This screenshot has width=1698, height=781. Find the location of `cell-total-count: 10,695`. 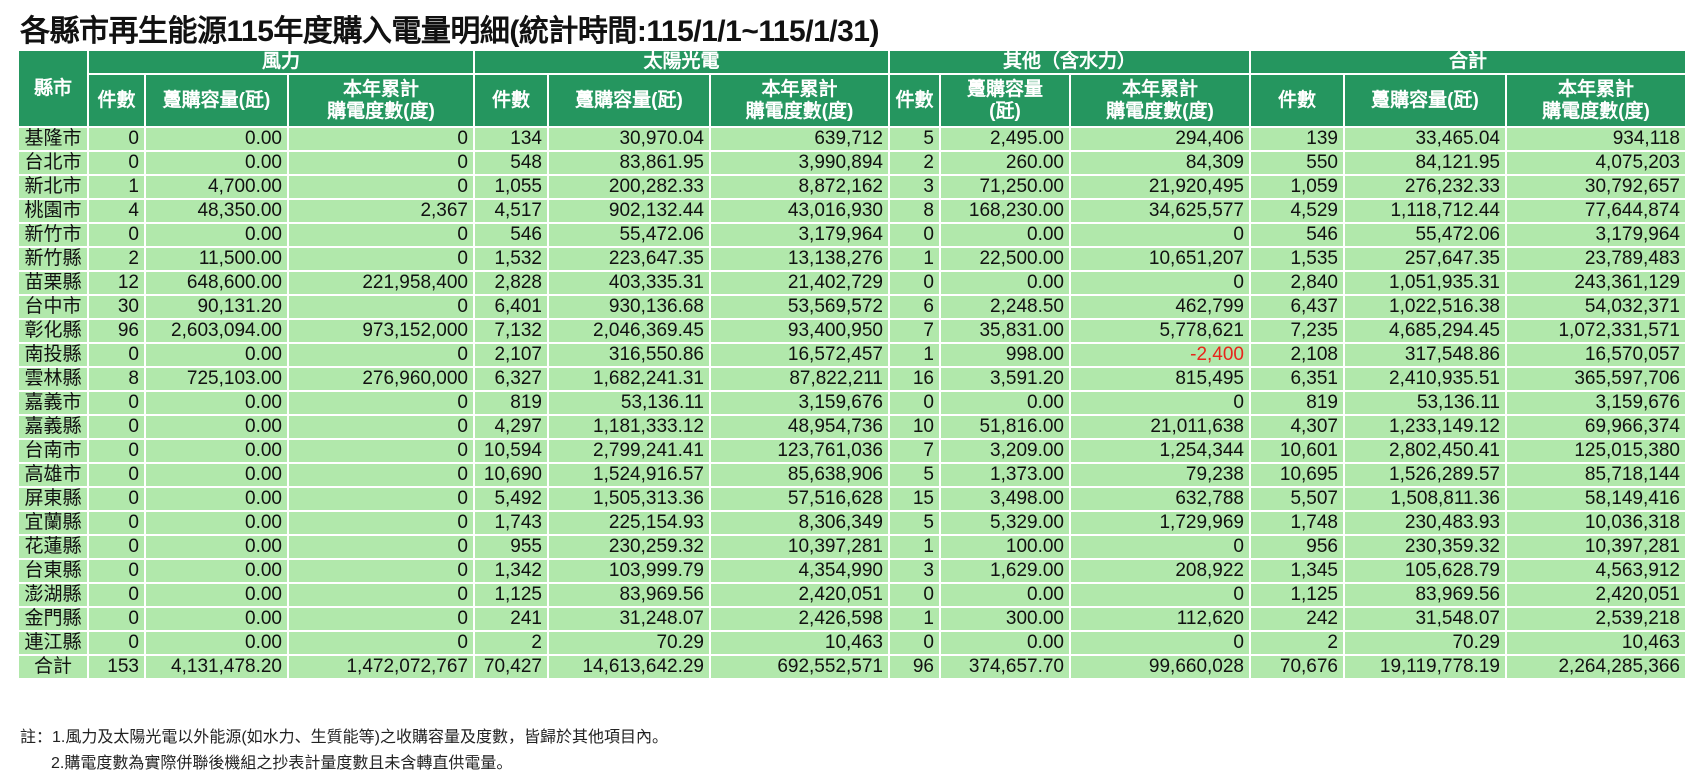

cell-total-count: 10,695 is located at coordinates (1297, 475).